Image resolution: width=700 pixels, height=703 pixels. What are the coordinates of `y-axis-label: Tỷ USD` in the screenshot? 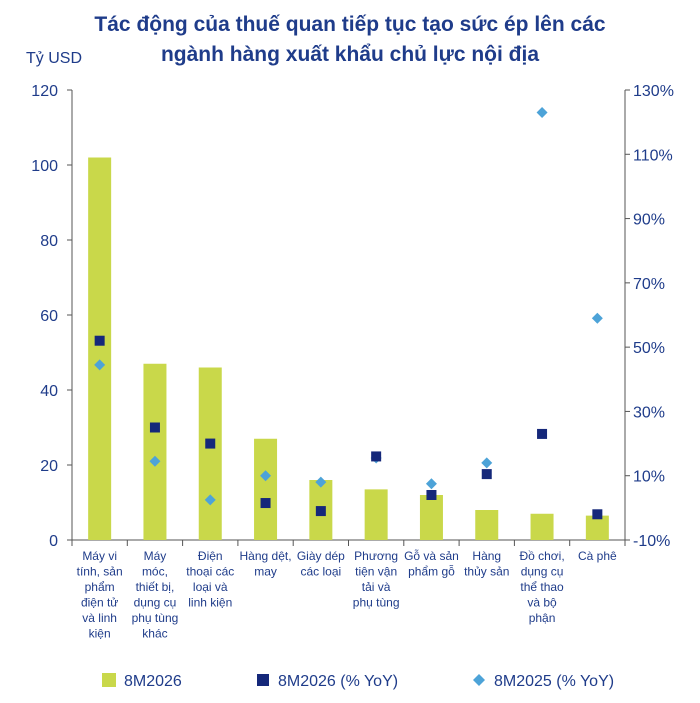 It's located at (54, 58).